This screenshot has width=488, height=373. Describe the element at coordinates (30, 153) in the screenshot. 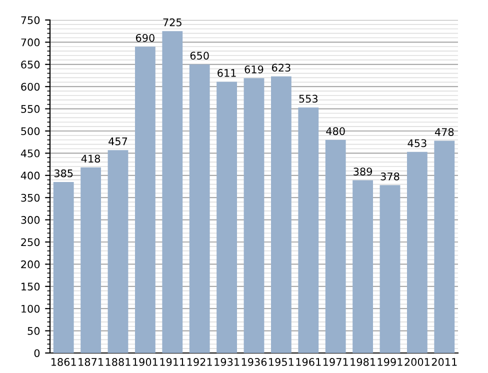

I see `y-tick-label: 450` at that location.